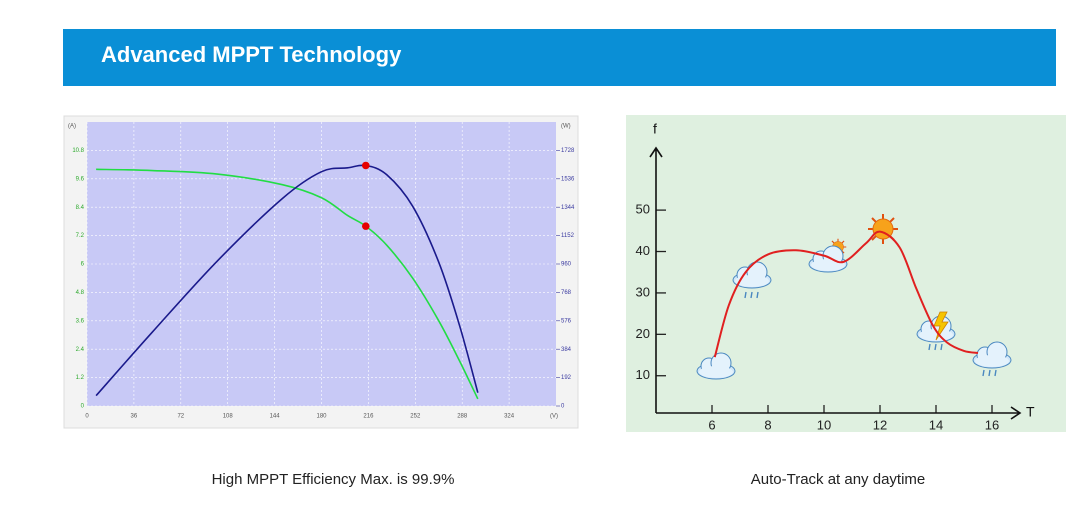 This screenshot has height=522, width=1074. What do you see at coordinates (559, 57) in the screenshot?
I see `header-banner` at bounding box center [559, 57].